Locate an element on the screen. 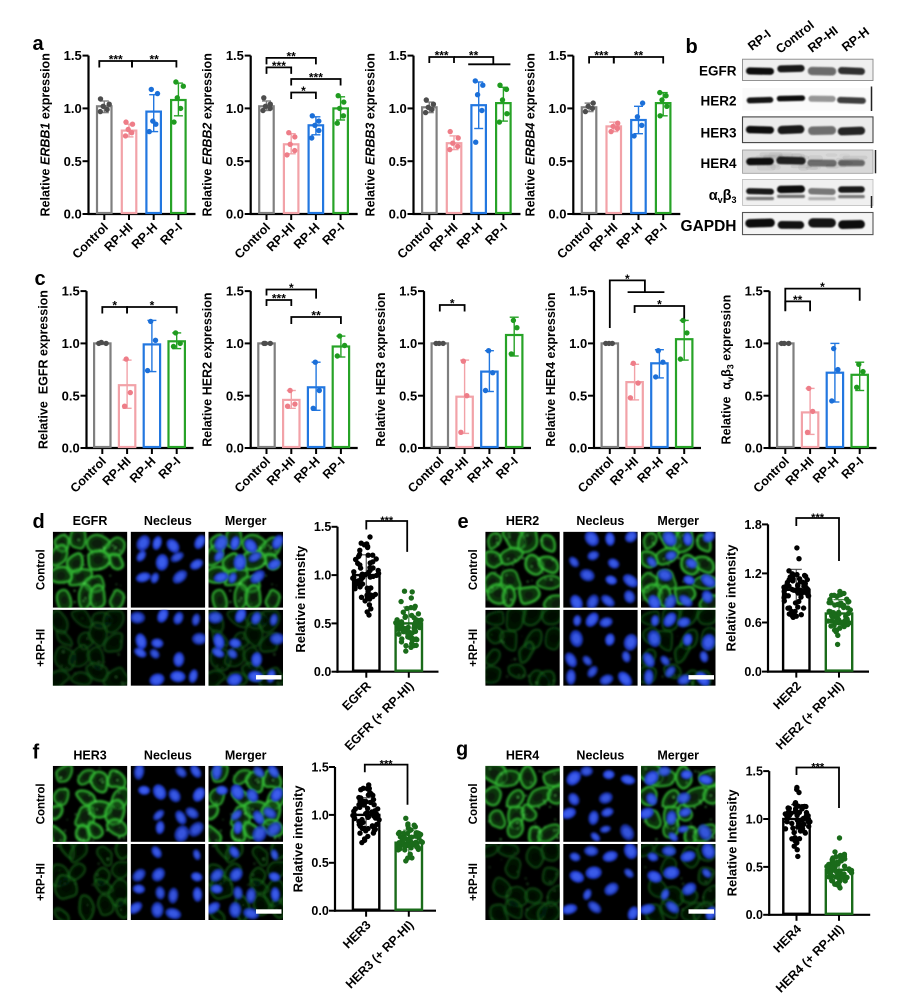 The image size is (901, 1003). svg-text: c is located at coordinates (40, 279).